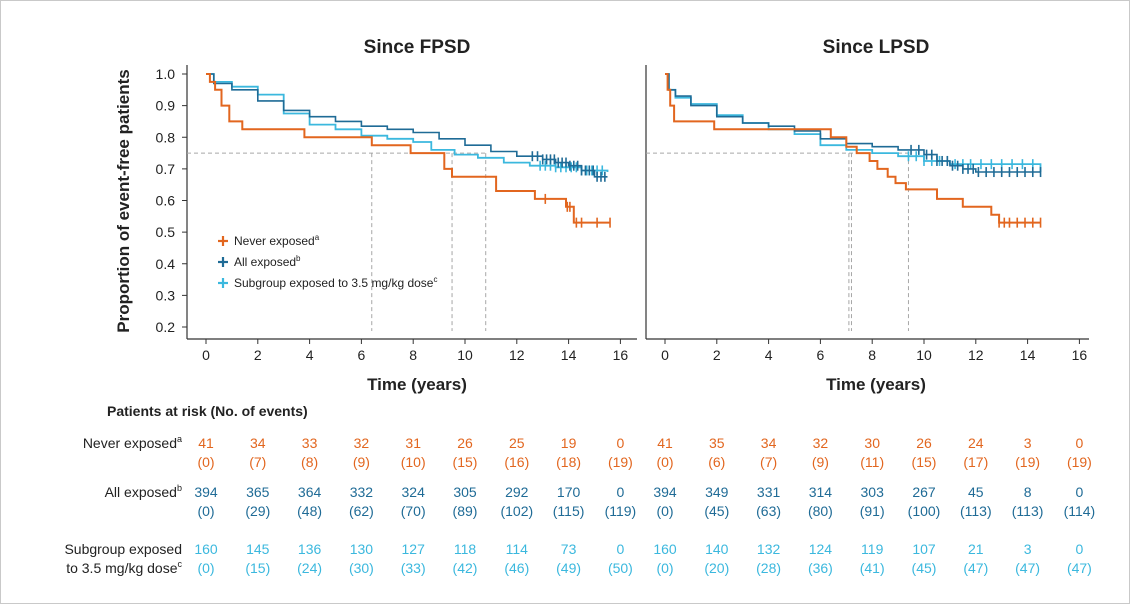  I want to click on risk-count: 364, so click(310, 492).